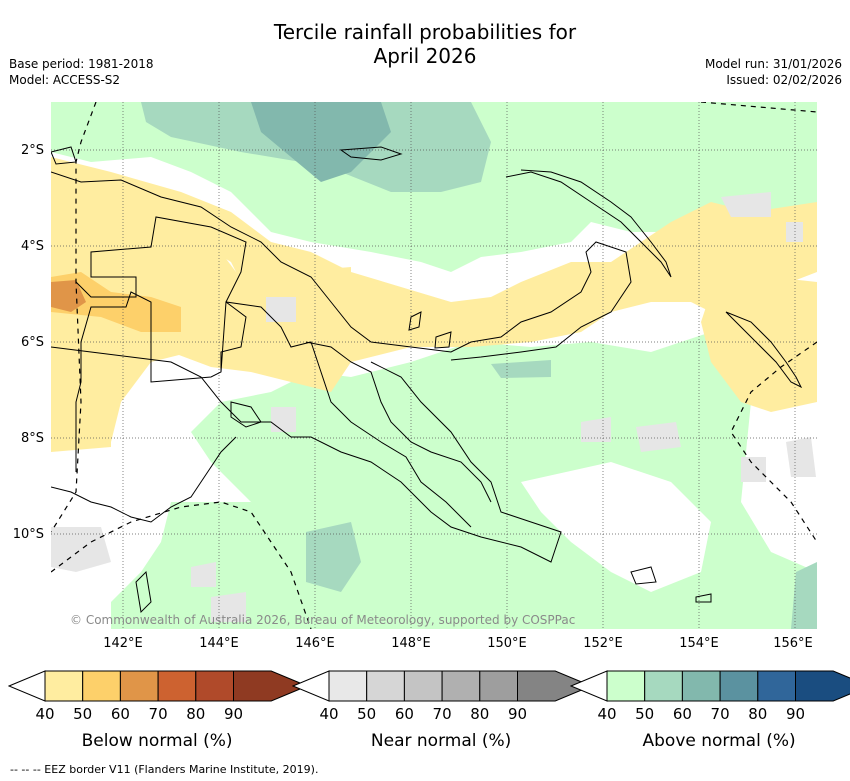 This screenshot has width=850, height=781. What do you see at coordinates (32, 438) in the screenshot?
I see `lat-label: 8°S` at bounding box center [32, 438].